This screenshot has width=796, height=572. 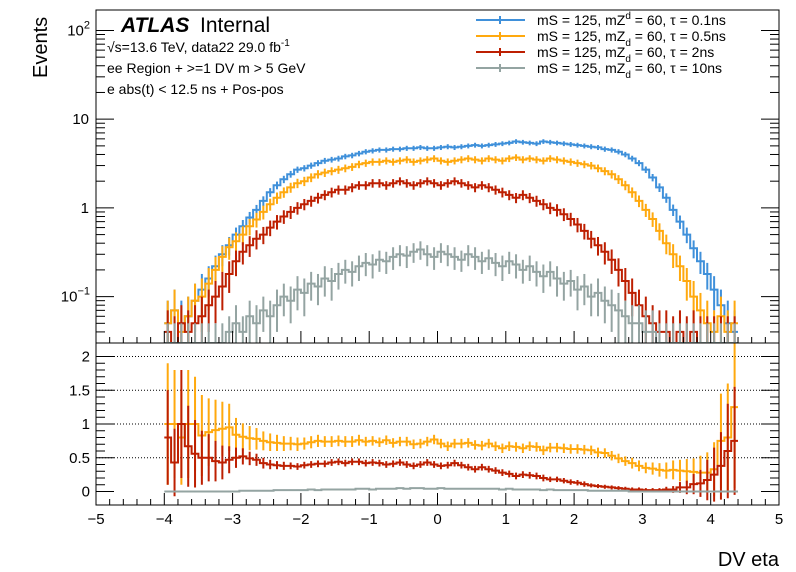 What do you see at coordinates (642, 519) in the screenshot?
I see `x-tick-label: 3` at bounding box center [642, 519].